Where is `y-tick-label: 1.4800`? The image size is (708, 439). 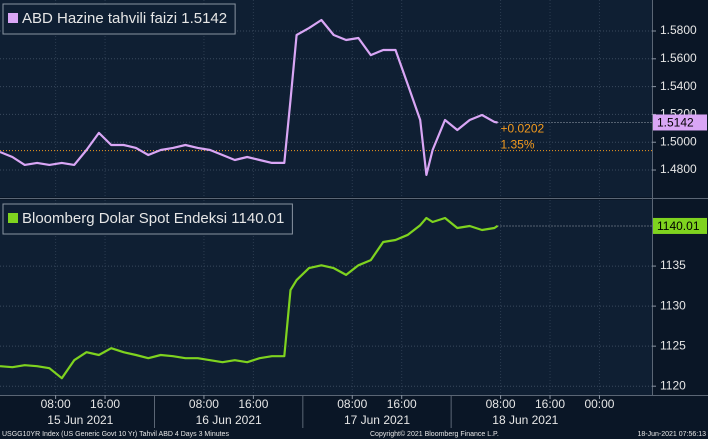 y-tick-label: 1.4800 is located at coordinates (678, 169).